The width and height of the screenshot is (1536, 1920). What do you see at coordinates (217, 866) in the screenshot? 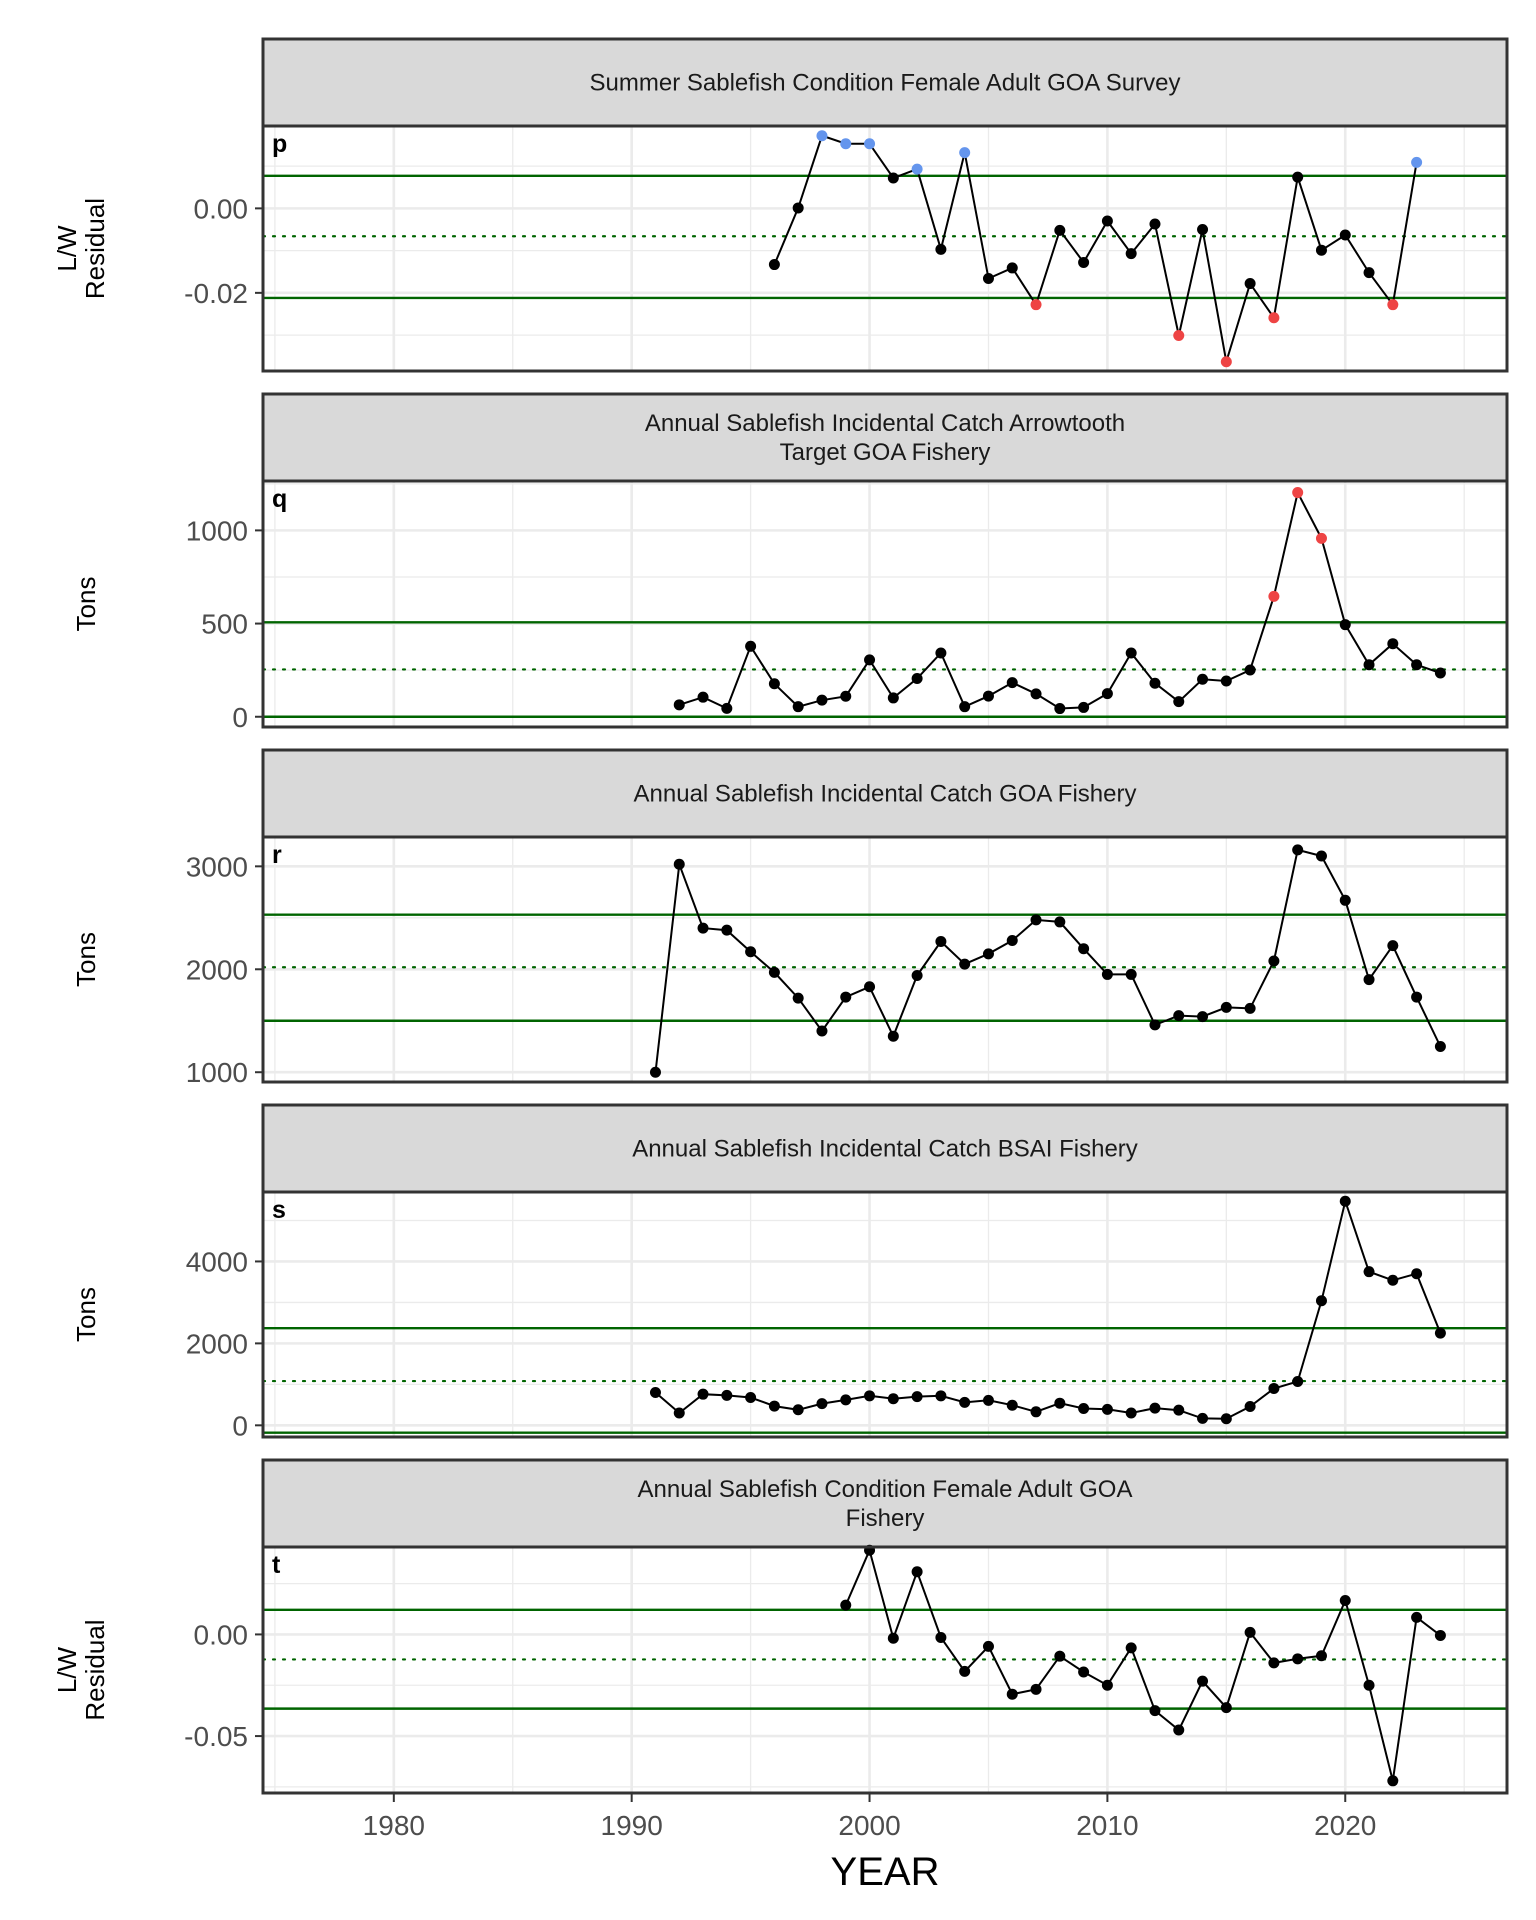
I see `y-tick-label: 3000` at bounding box center [217, 866].